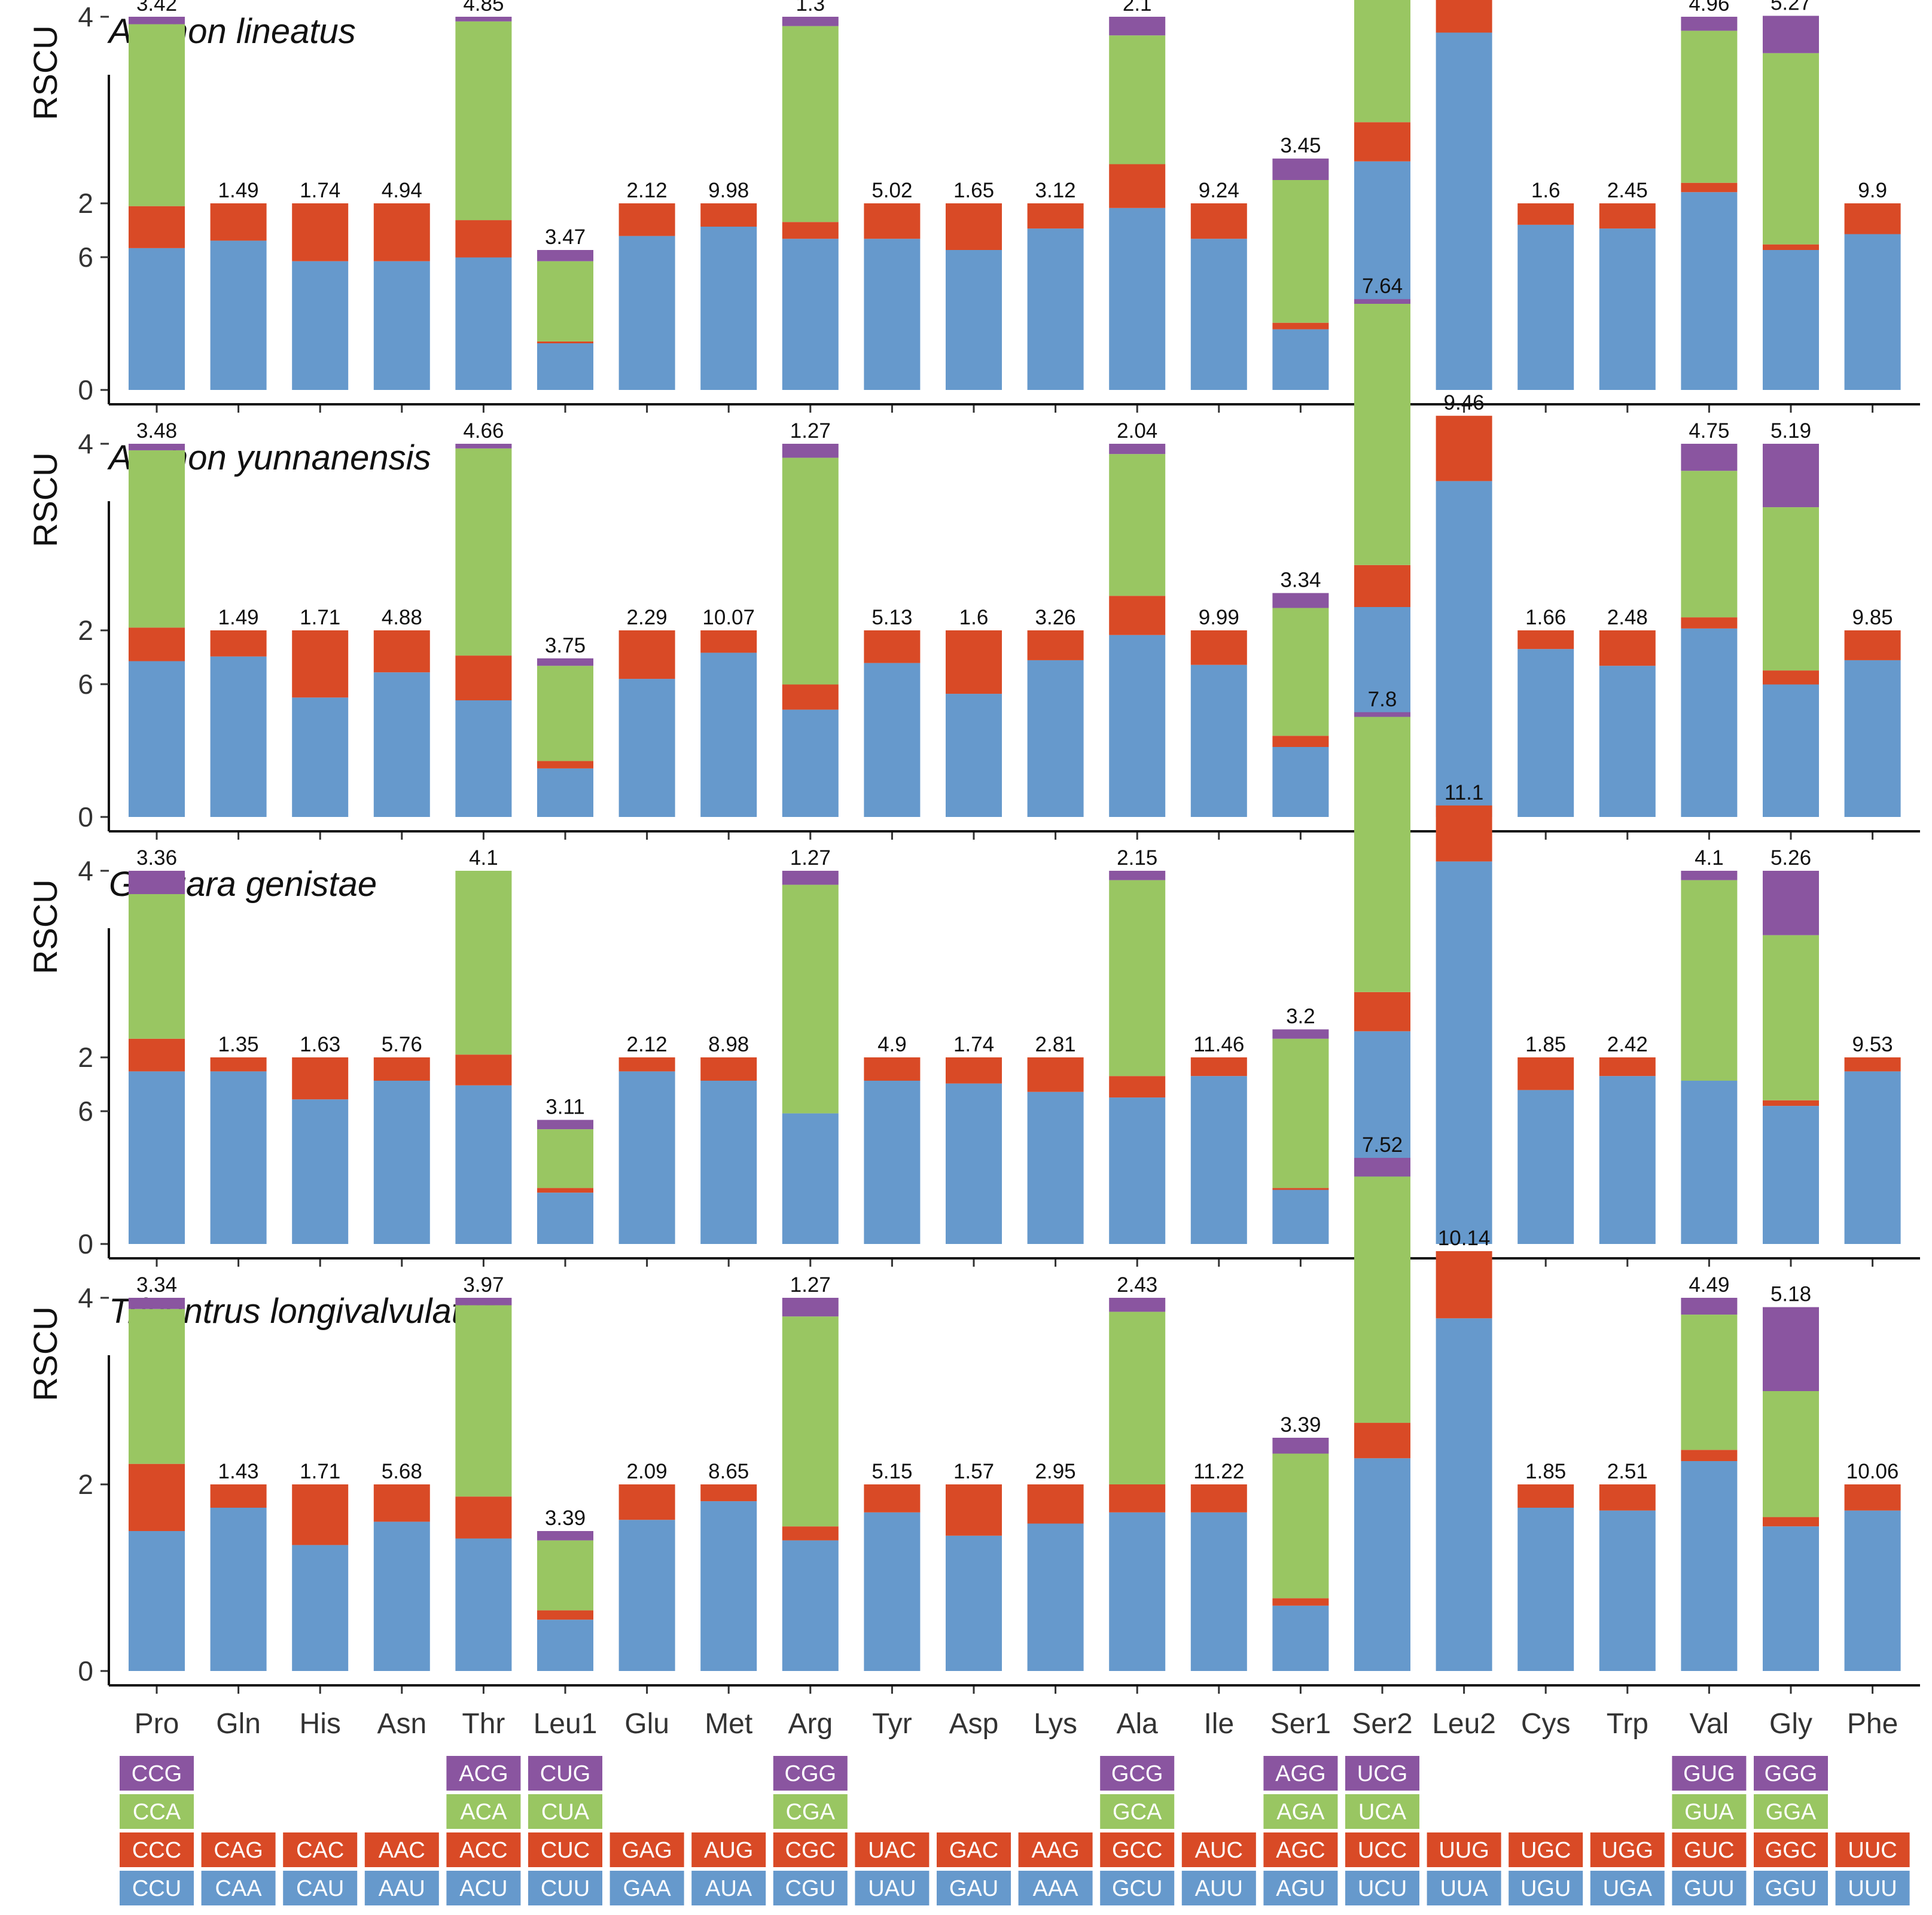 The width and height of the screenshot is (1932, 1915). Describe the element at coordinates (1219, 1888) in the screenshot. I see `codon-label: AUU` at that location.